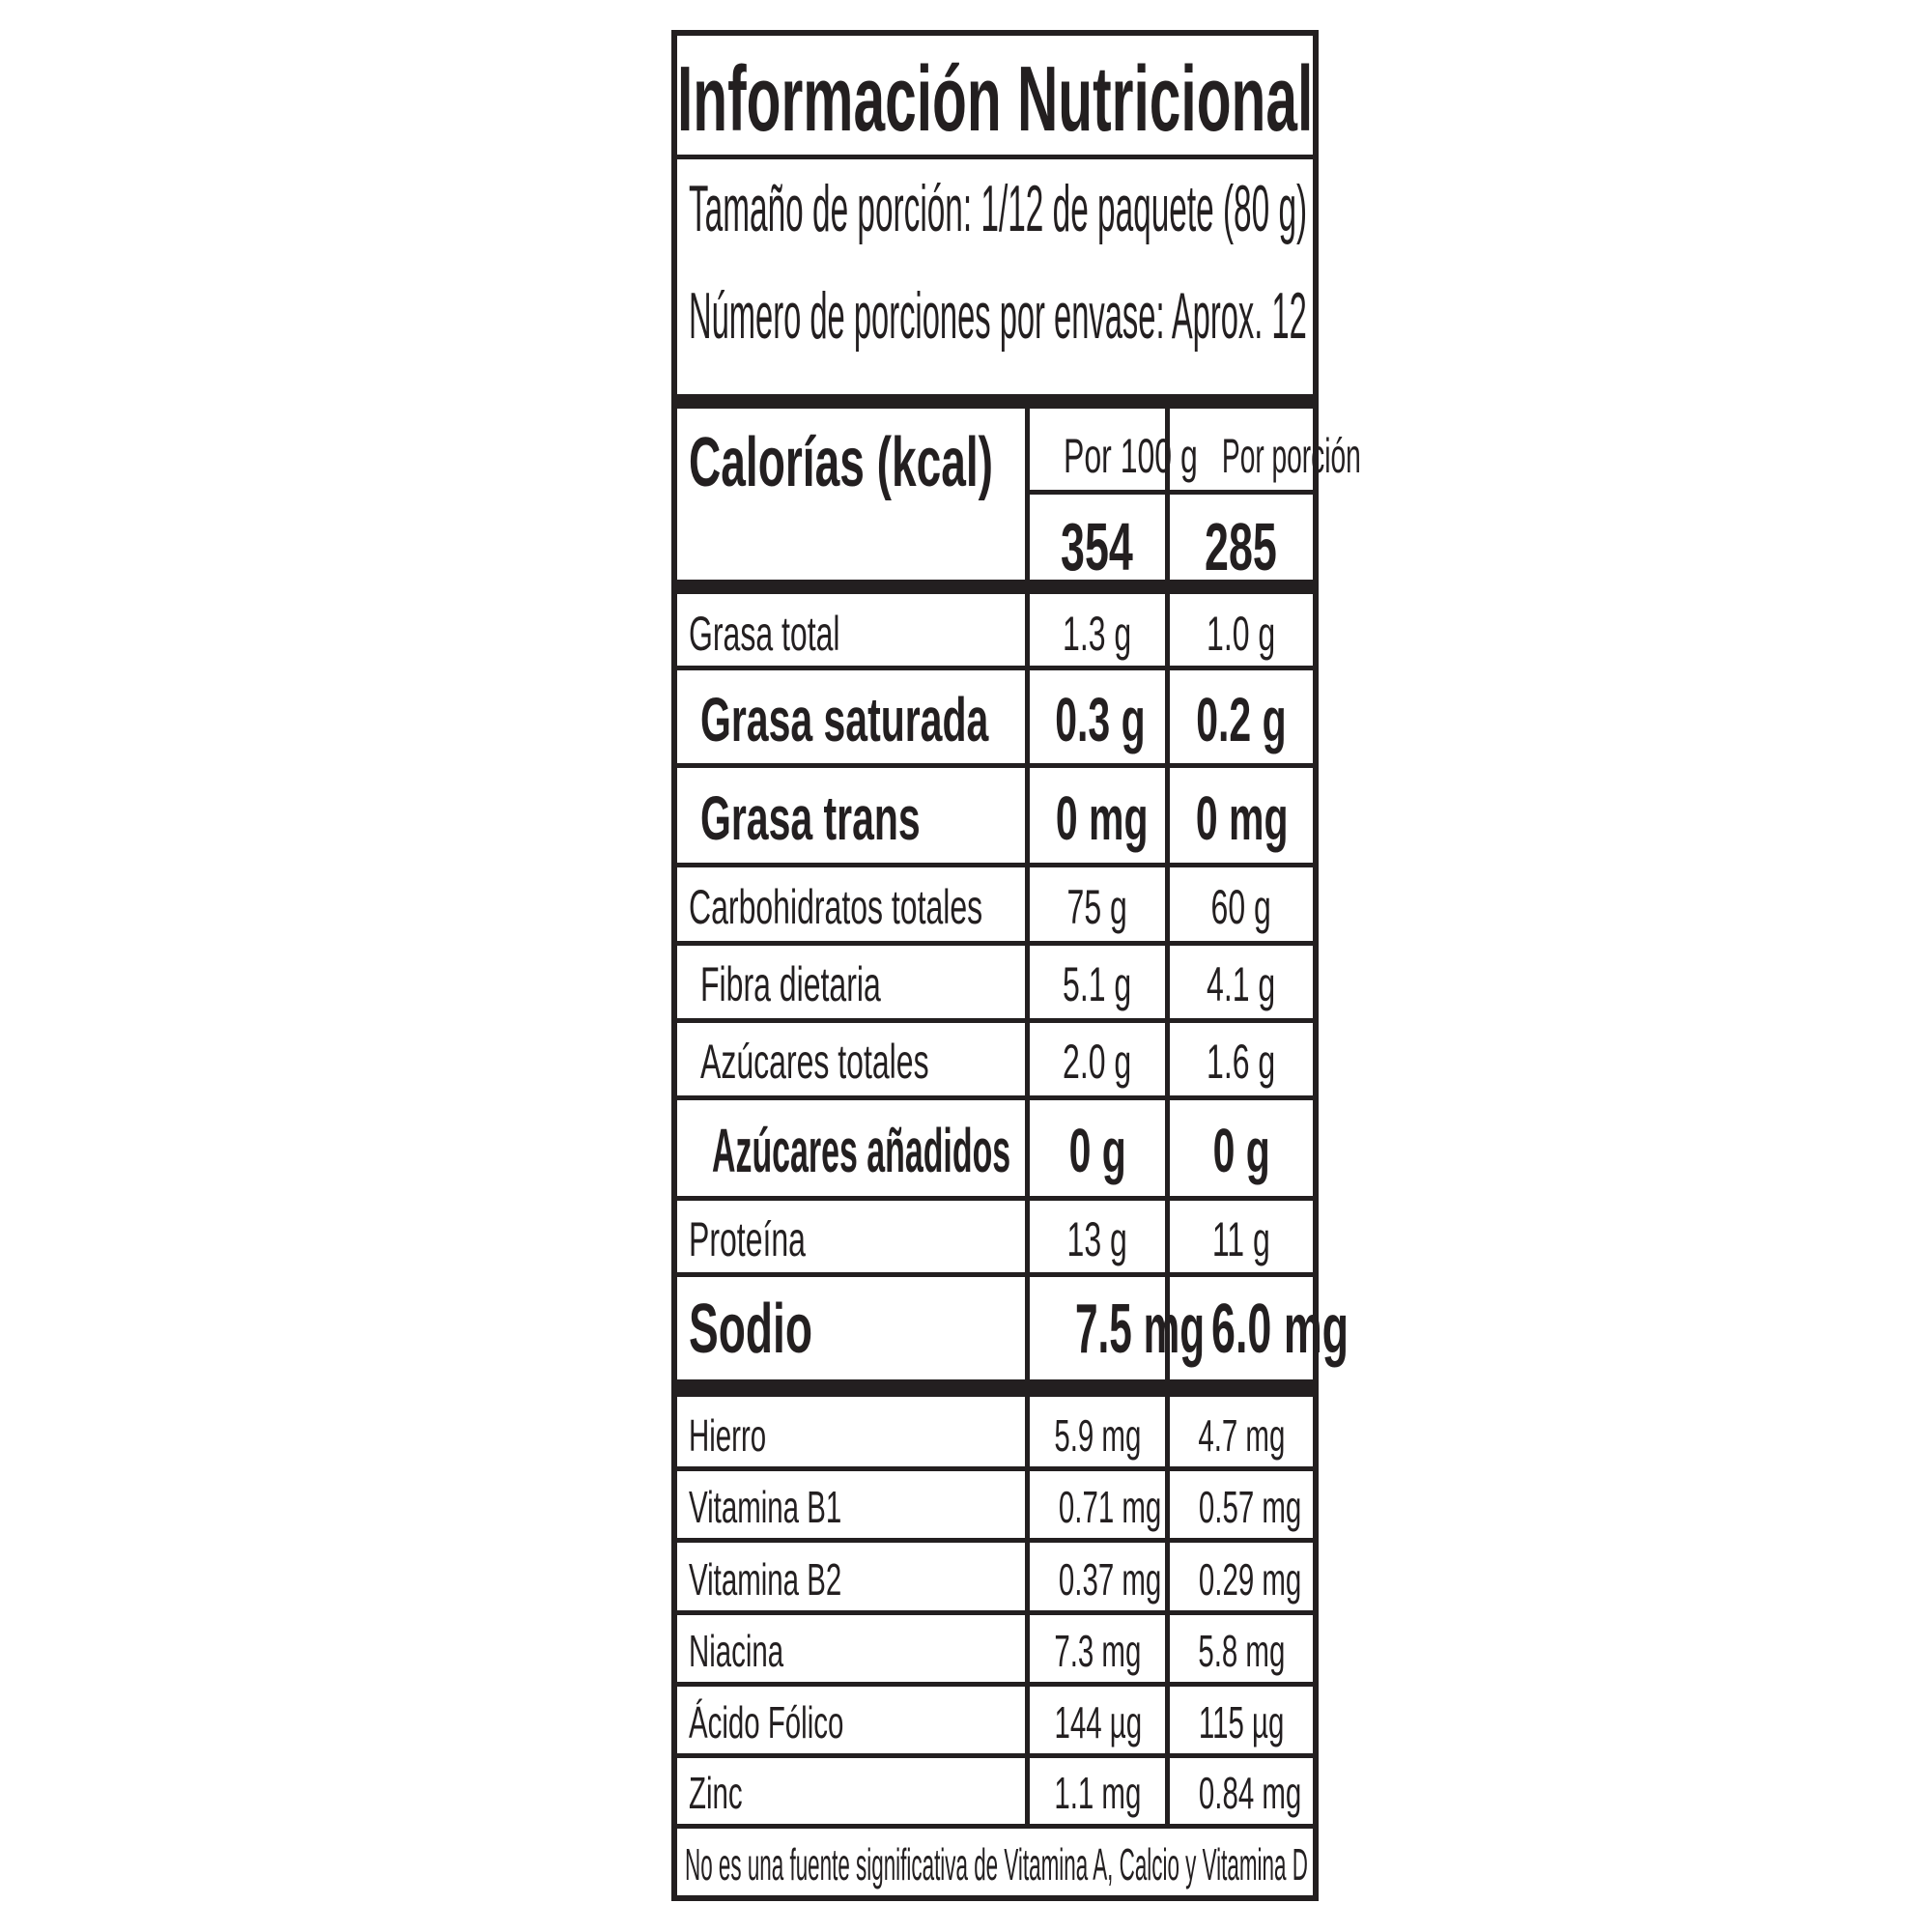  Describe the element at coordinates (1098, 1651) in the screenshot. I see `micronutrient-per-100g: 7.3 mg` at that location.